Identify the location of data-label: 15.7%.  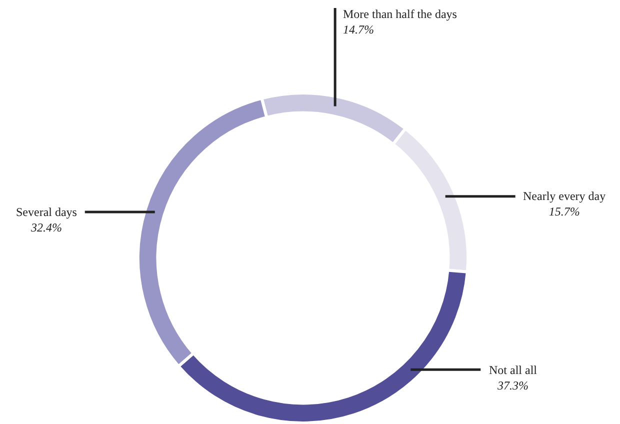
(564, 211).